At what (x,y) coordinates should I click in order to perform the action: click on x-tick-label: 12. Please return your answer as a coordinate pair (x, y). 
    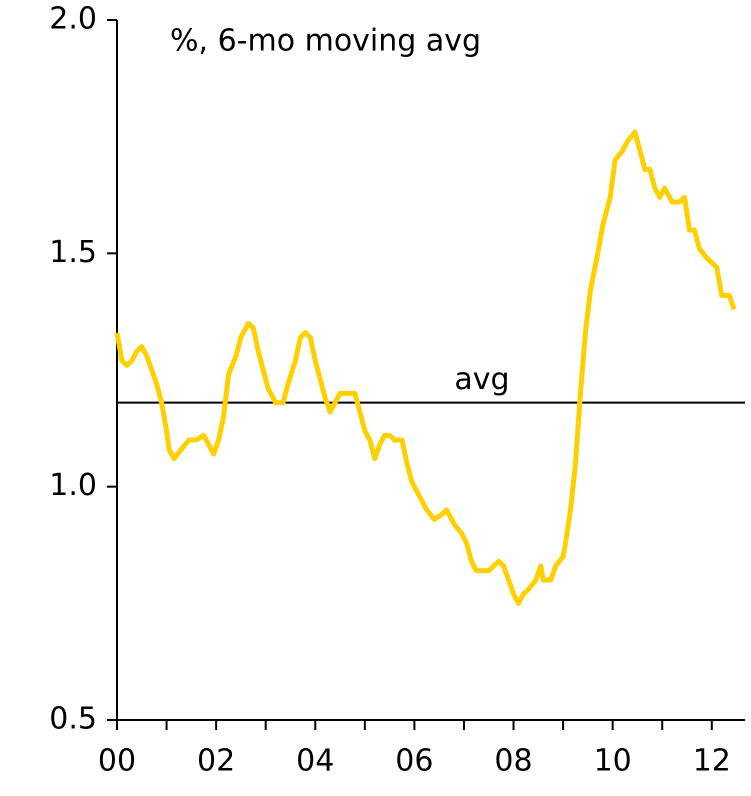
    Looking at the image, I should click on (712, 761).